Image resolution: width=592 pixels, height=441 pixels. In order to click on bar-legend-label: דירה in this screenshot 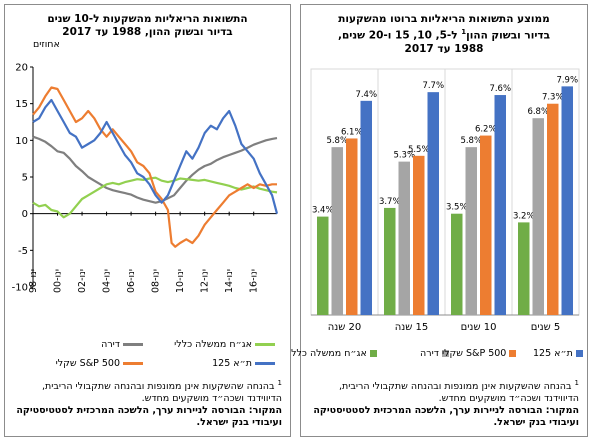, I will do `click(429, 353)`.